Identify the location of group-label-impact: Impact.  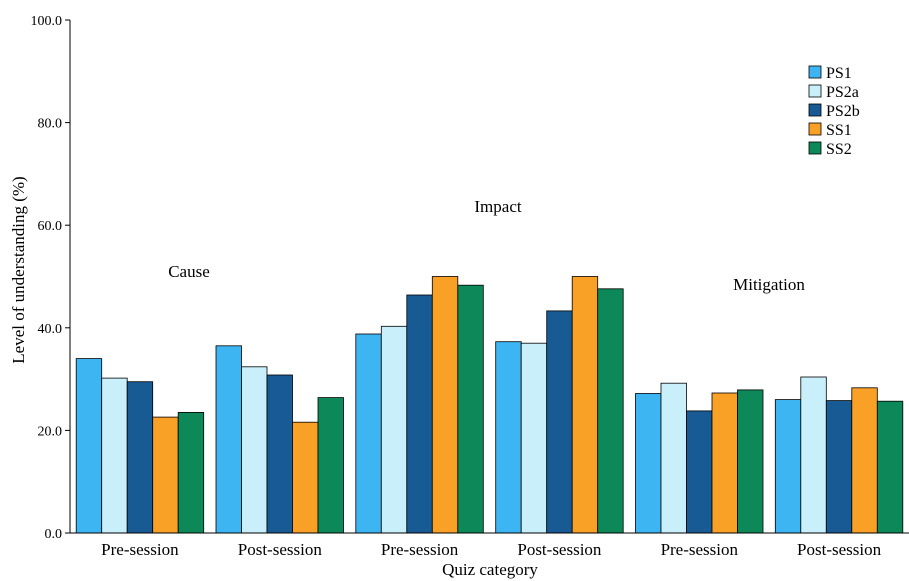
(497, 206).